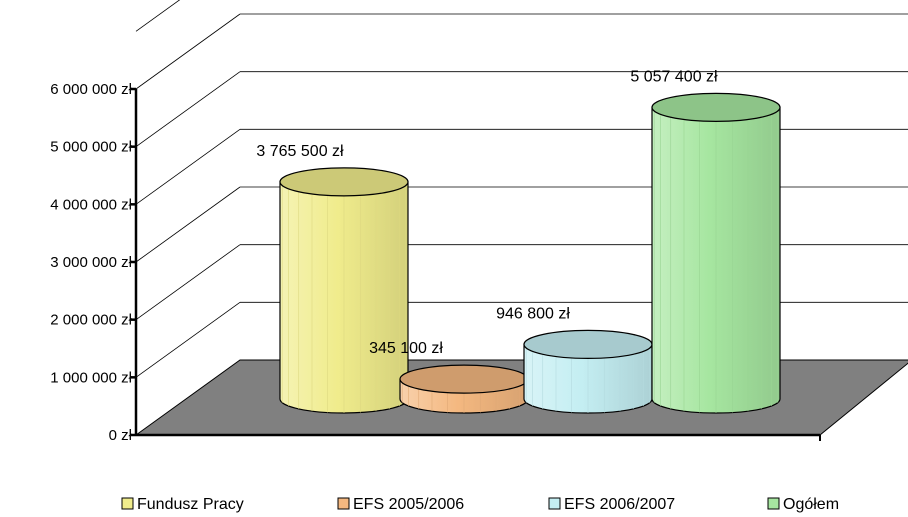  What do you see at coordinates (300, 151) in the screenshot?
I see `data-label-0: 3 765 500 zł` at bounding box center [300, 151].